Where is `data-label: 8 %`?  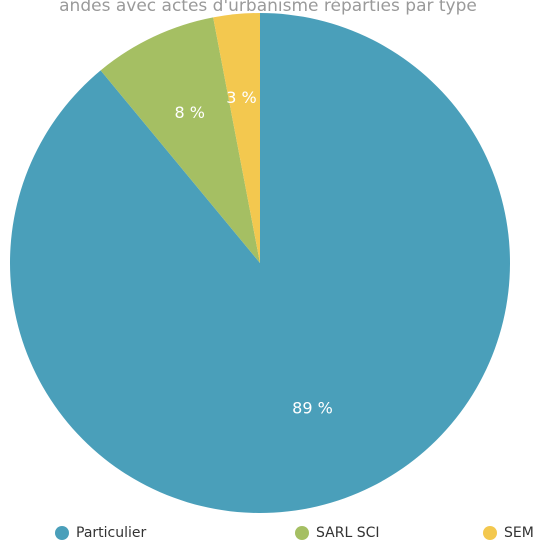
data-label: 8 % is located at coordinates (190, 112).